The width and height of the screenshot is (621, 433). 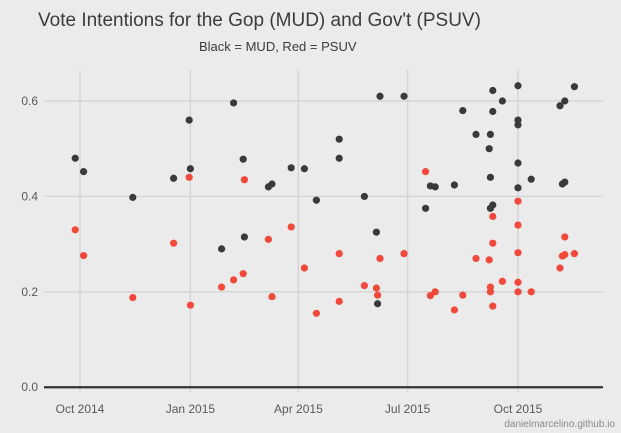 I want to click on x-tick-label: Apr 2015, so click(x=298, y=409).